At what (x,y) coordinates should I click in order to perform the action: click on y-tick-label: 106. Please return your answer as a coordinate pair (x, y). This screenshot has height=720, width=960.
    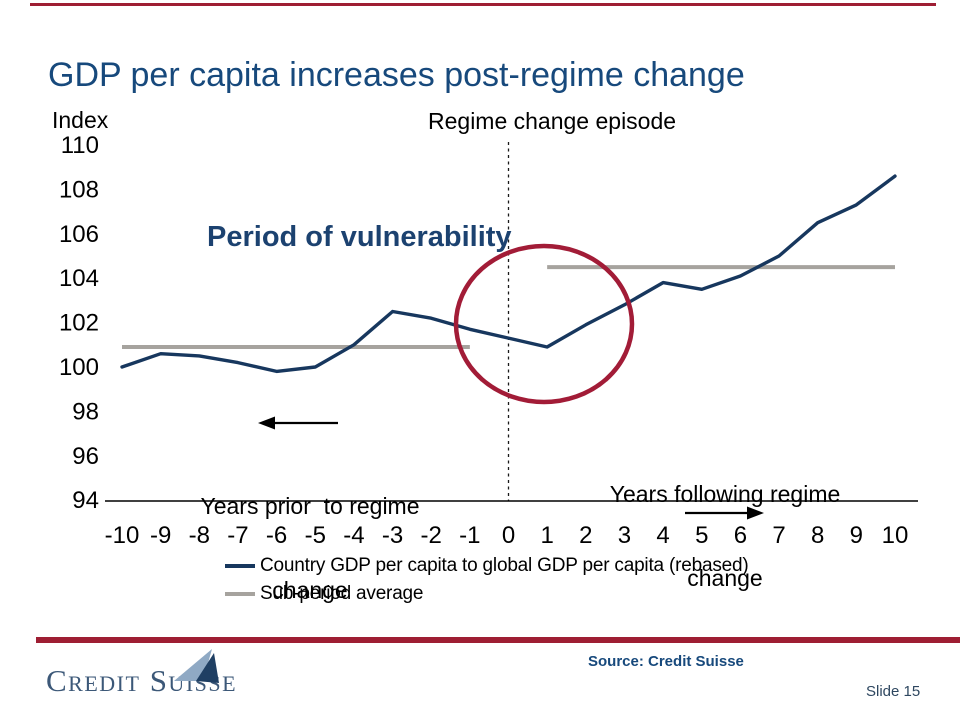
    Looking at the image, I should click on (79, 234).